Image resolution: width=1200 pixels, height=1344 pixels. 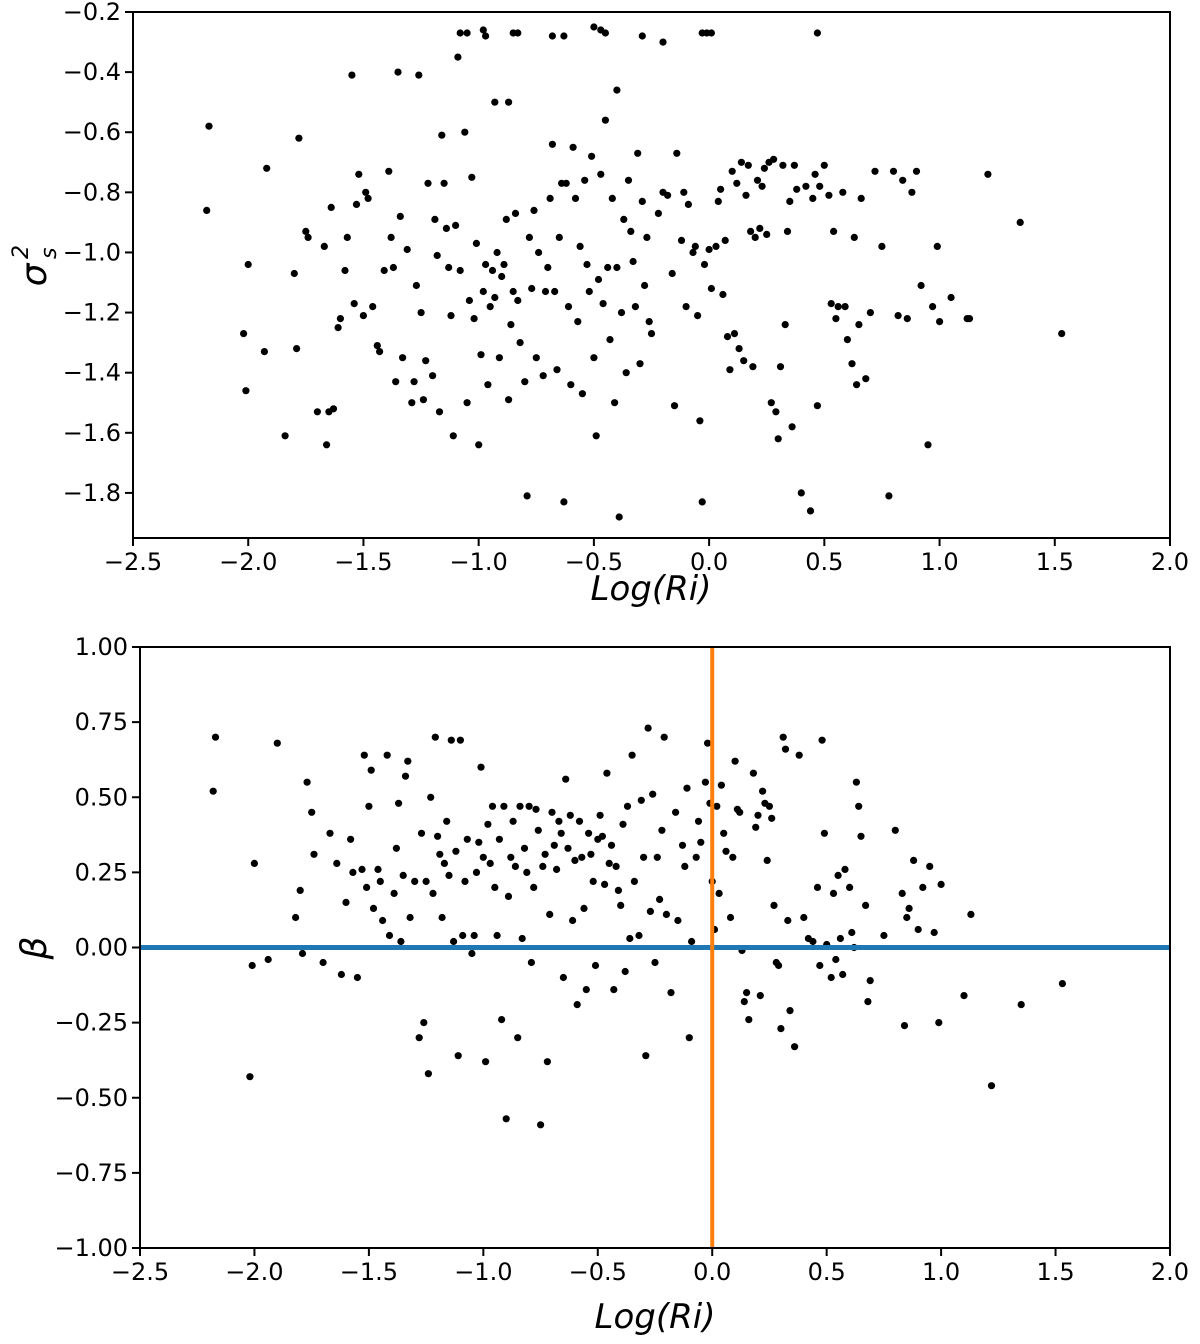 I want to click on bottom-x-tick-label-0: −2.5, so click(x=140, y=1272).